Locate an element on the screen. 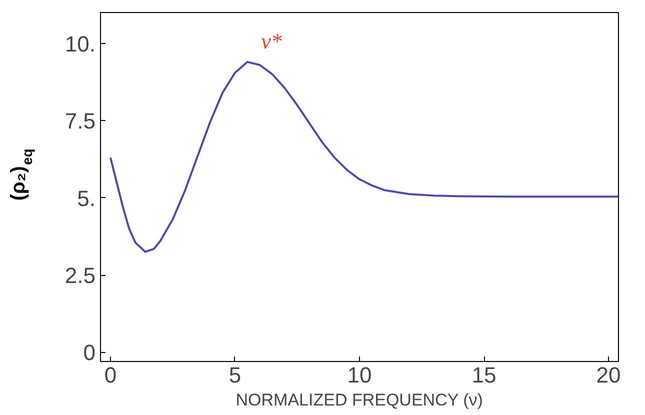 This screenshot has width=645, height=415. y-axis-title: (ρ₂)eq is located at coordinates (21, 174).